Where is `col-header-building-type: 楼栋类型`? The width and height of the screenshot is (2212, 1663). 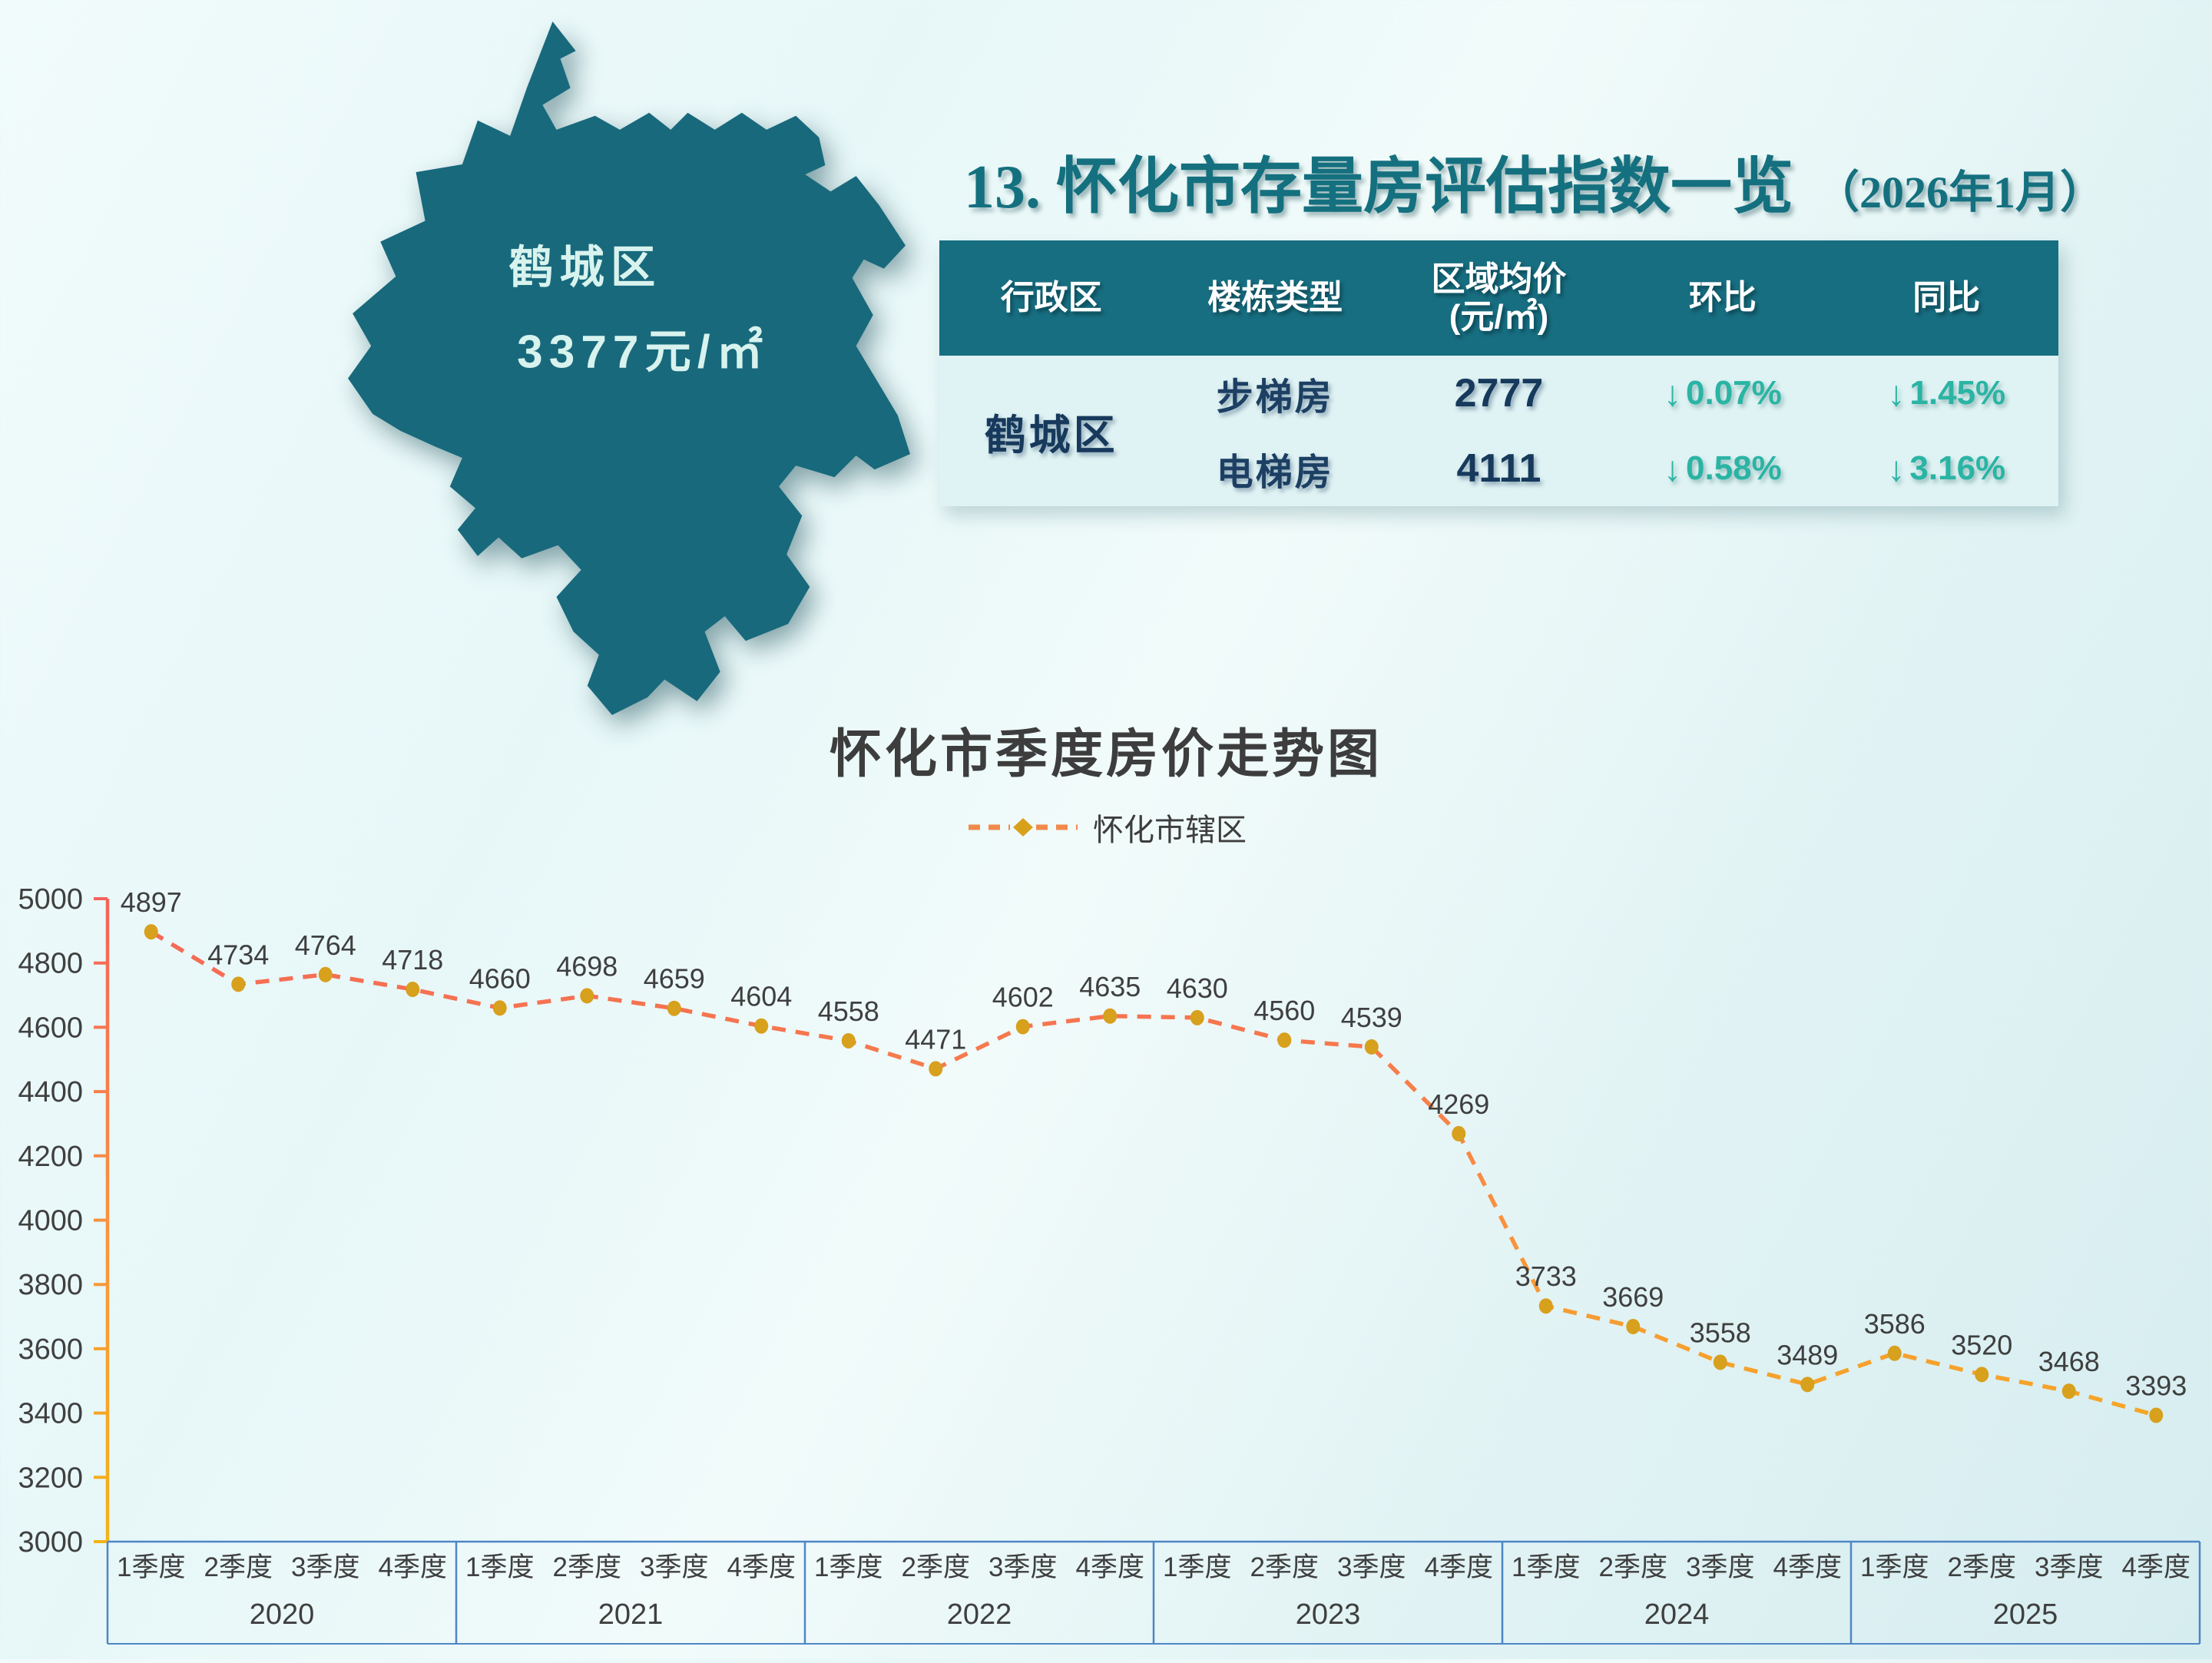
col-header-building-type: 楼栋类型 is located at coordinates (1275, 298).